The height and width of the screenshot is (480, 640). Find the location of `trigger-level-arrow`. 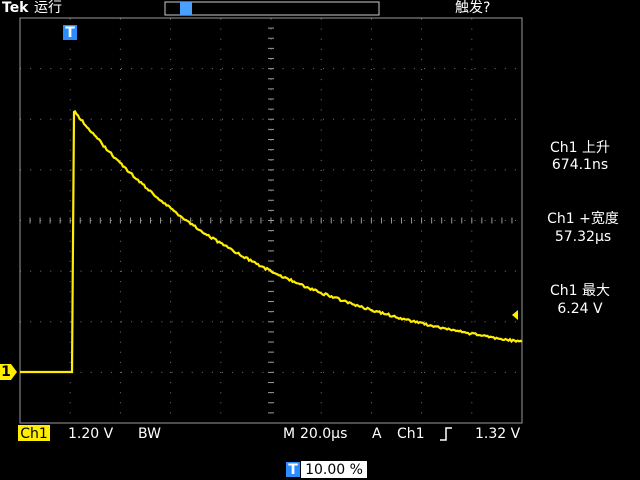

trigger-level-arrow is located at coordinates (515, 315).